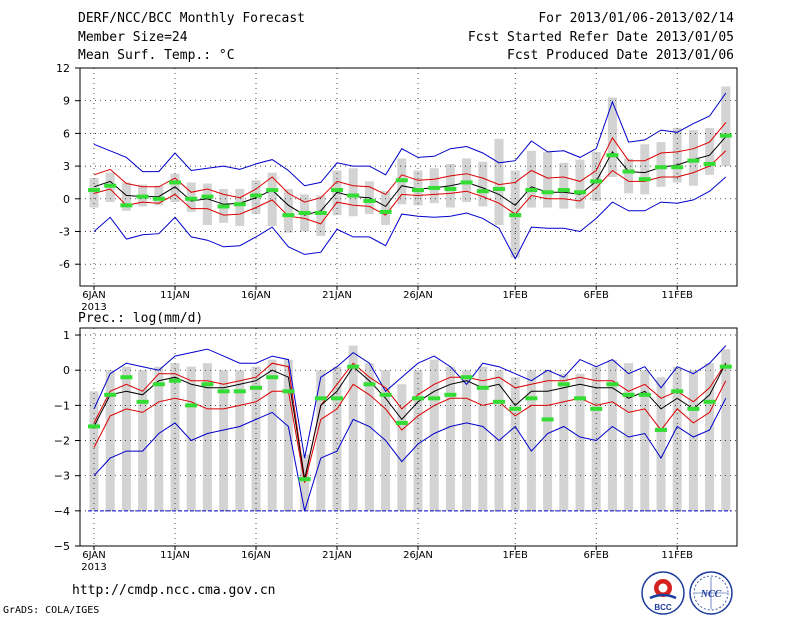  Describe the element at coordinates (64, 264) in the screenshot. I see `y-tick-label: -6` at that location.